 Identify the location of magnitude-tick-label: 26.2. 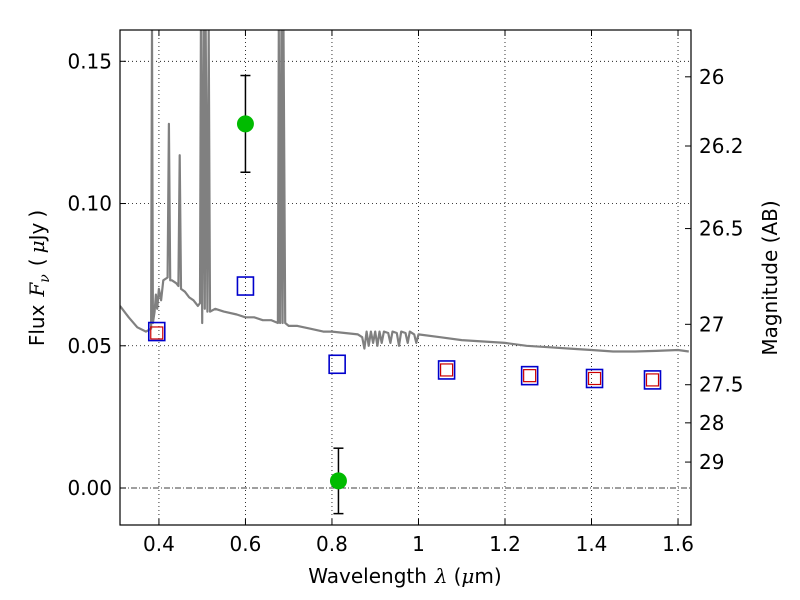
(721, 146).